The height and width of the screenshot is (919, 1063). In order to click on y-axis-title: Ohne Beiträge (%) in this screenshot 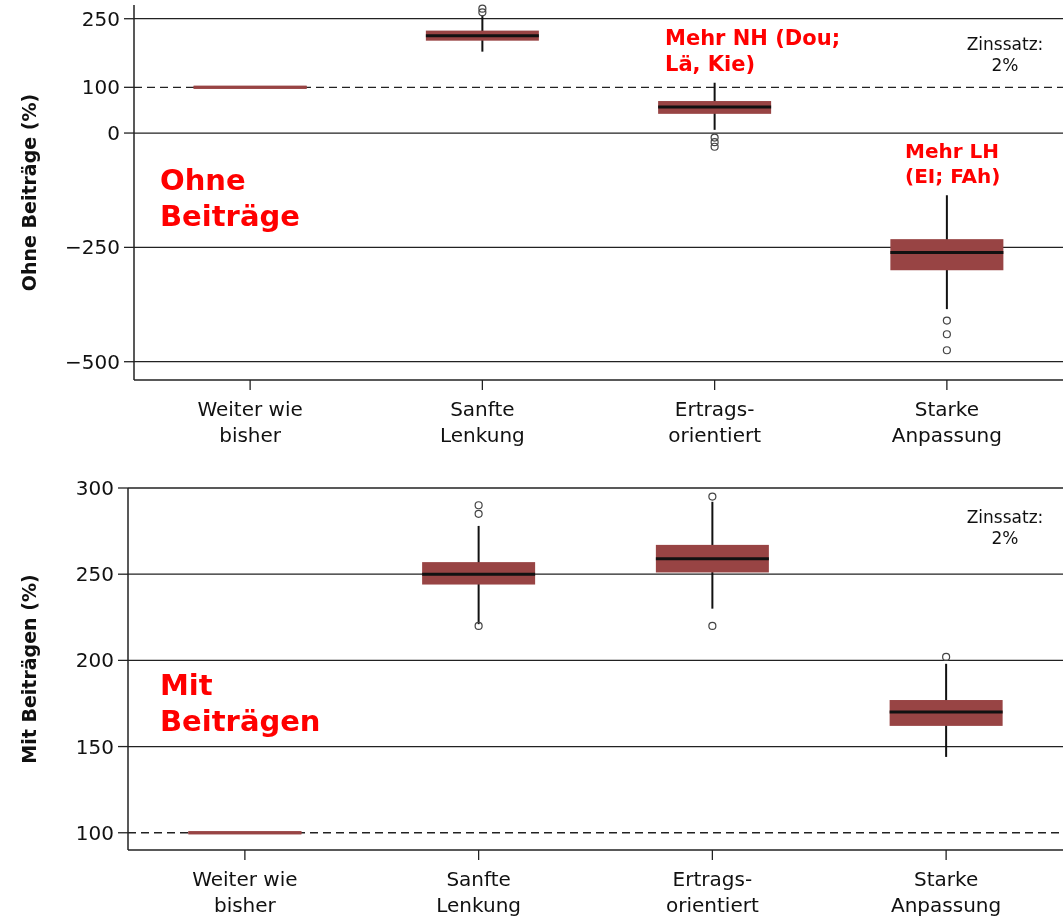, I will do `click(29, 192)`.